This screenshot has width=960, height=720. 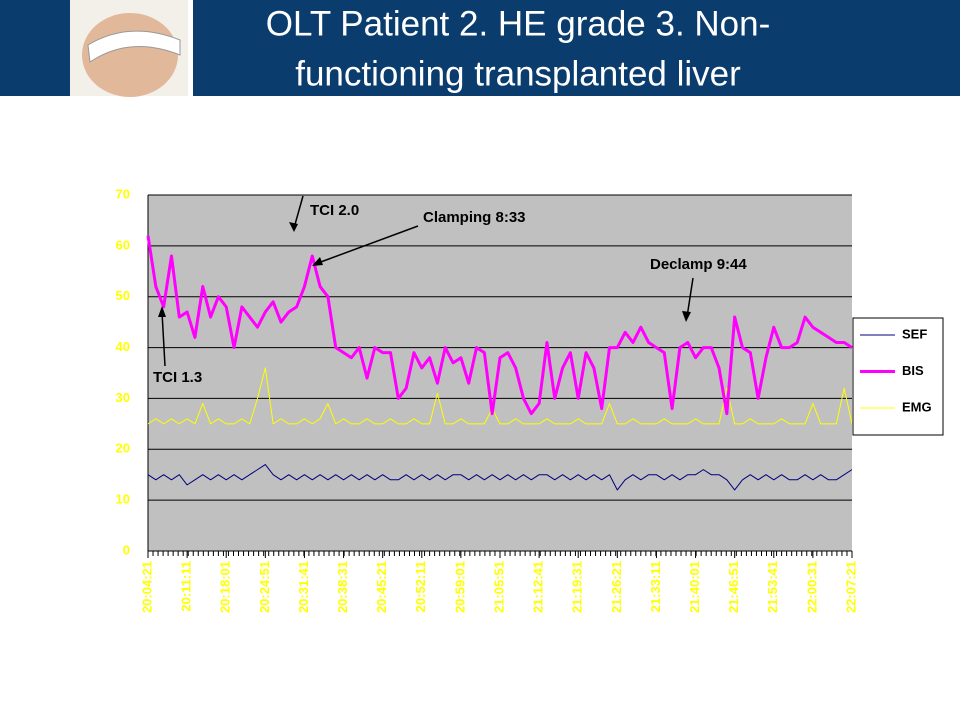 What do you see at coordinates (811, 587) in the screenshot?
I see `x-tick-label: 22:00:31` at bounding box center [811, 587].